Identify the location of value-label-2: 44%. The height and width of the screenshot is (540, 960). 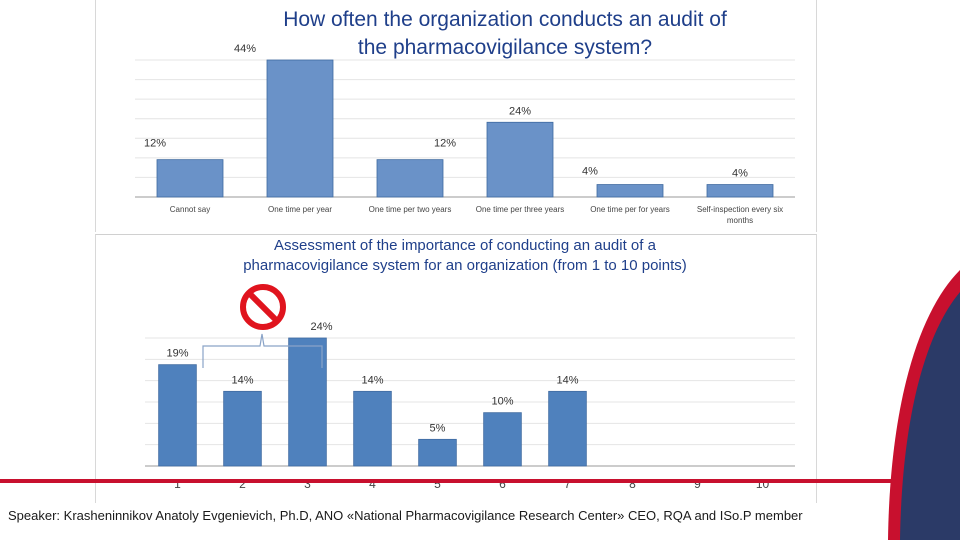
(245, 49).